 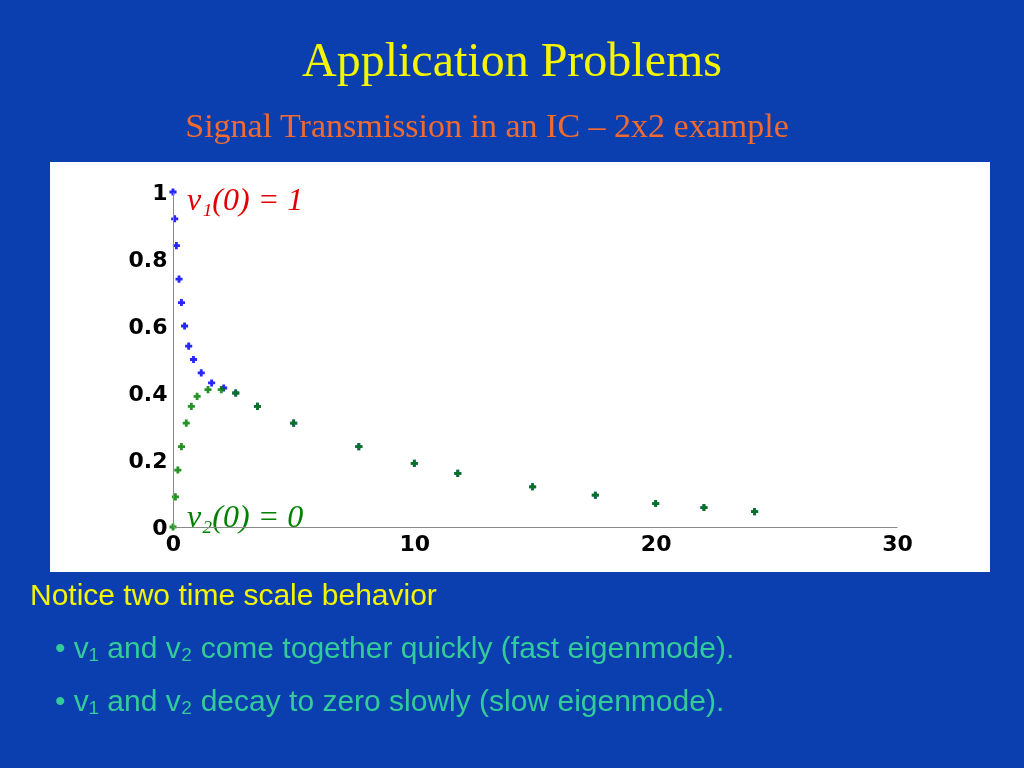 What do you see at coordinates (148, 460) in the screenshot?
I see `y-tick-label: 0.2` at bounding box center [148, 460].